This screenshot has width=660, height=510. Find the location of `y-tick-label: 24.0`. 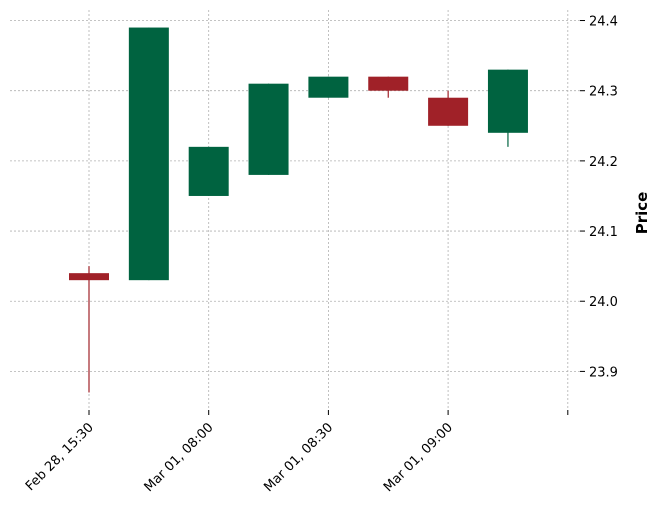

y-tick-label: 24.0 is located at coordinates (603, 302).